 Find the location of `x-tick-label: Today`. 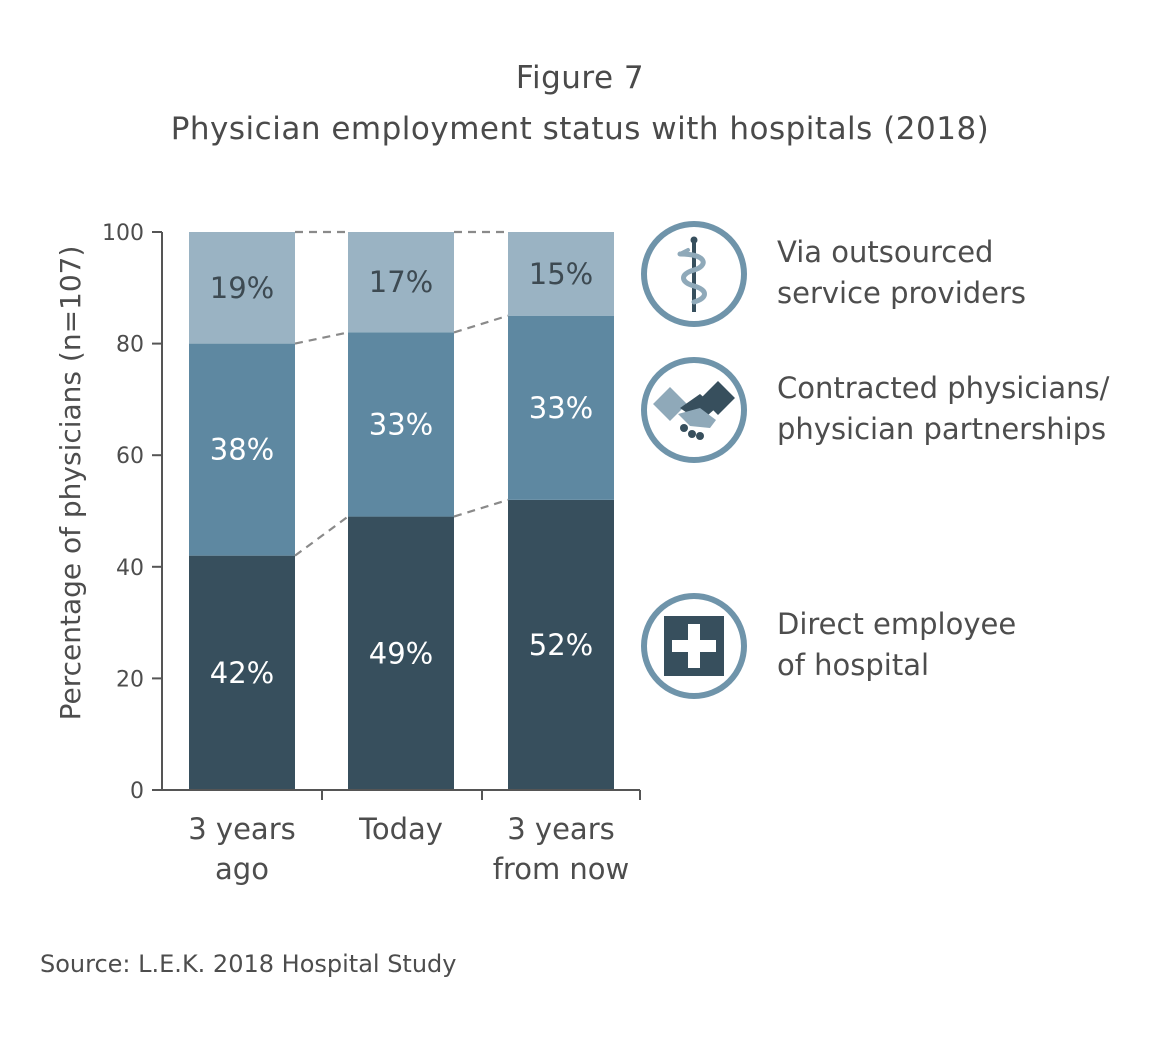

x-tick-label: Today is located at coordinates (400, 829).